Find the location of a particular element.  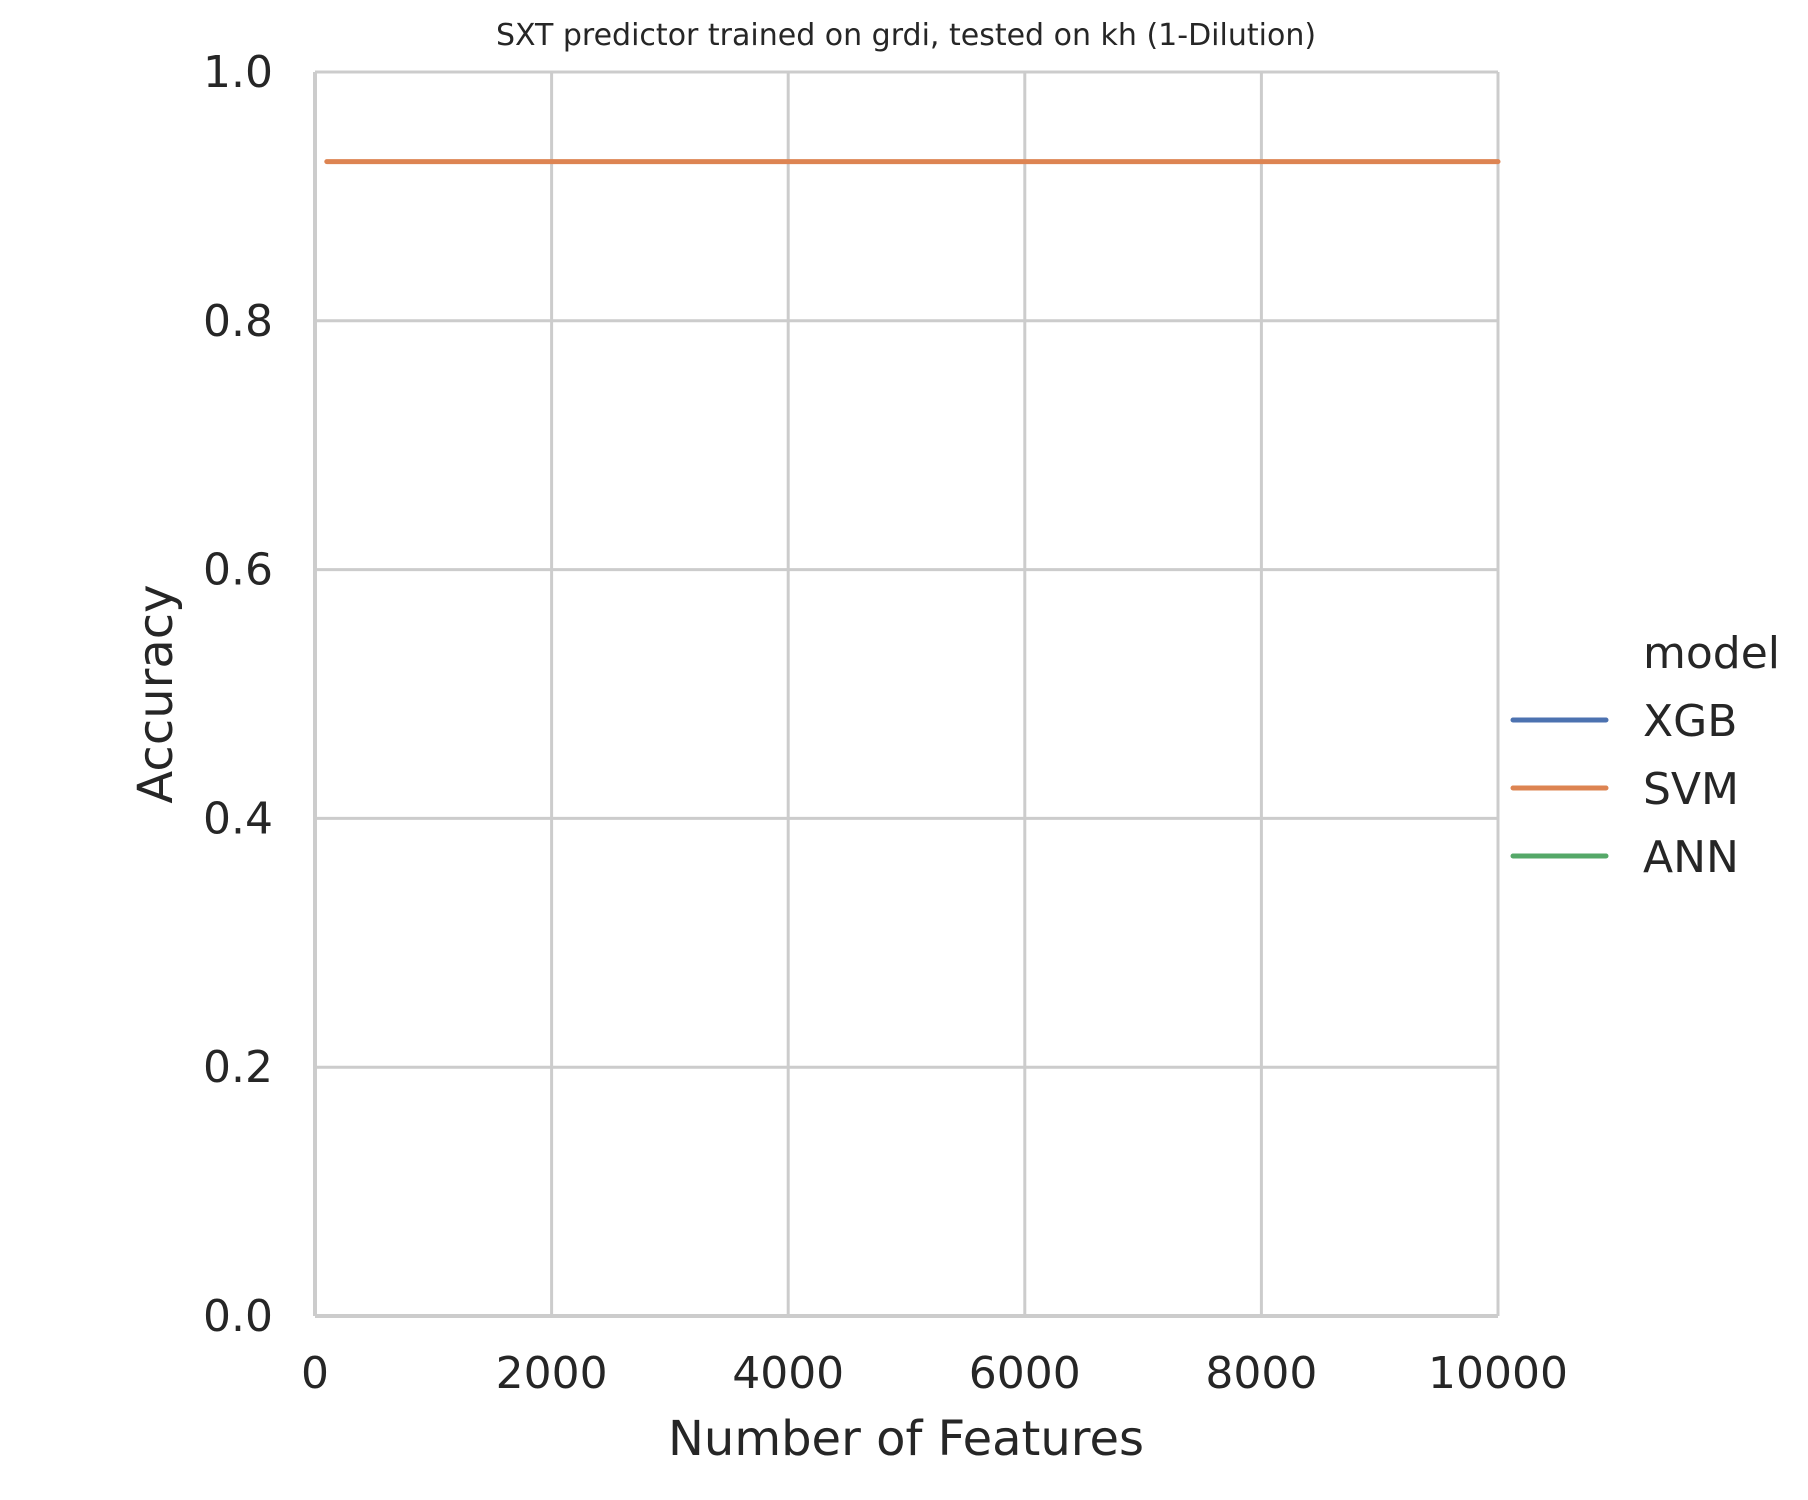

y-tick-labels: 0.0 0.2 0.4 0.6 0.8 1.0 is located at coordinates (238, 694).